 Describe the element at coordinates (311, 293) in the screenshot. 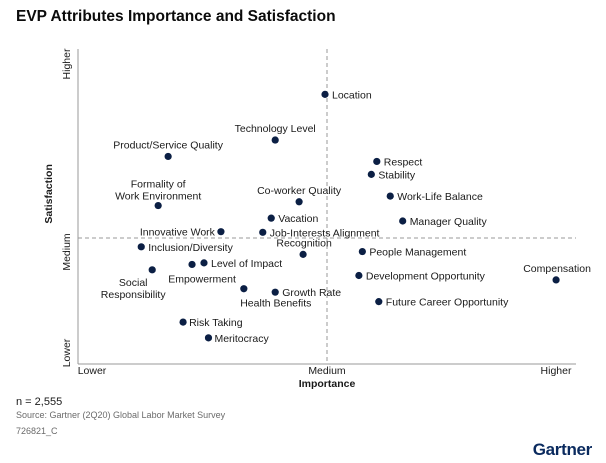

I see `data-label: Growth Rate` at that location.